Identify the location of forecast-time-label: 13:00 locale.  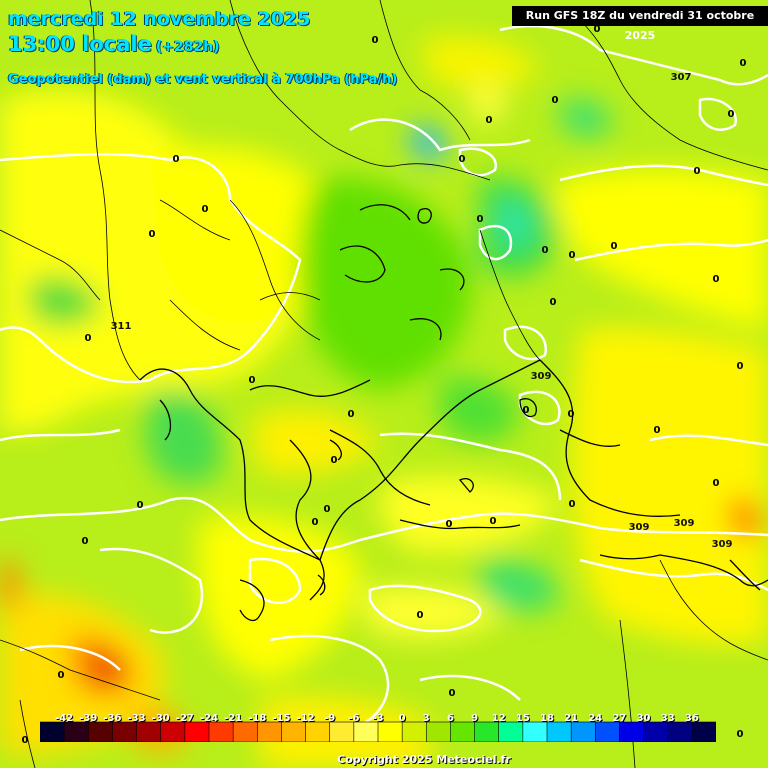
(80, 44).